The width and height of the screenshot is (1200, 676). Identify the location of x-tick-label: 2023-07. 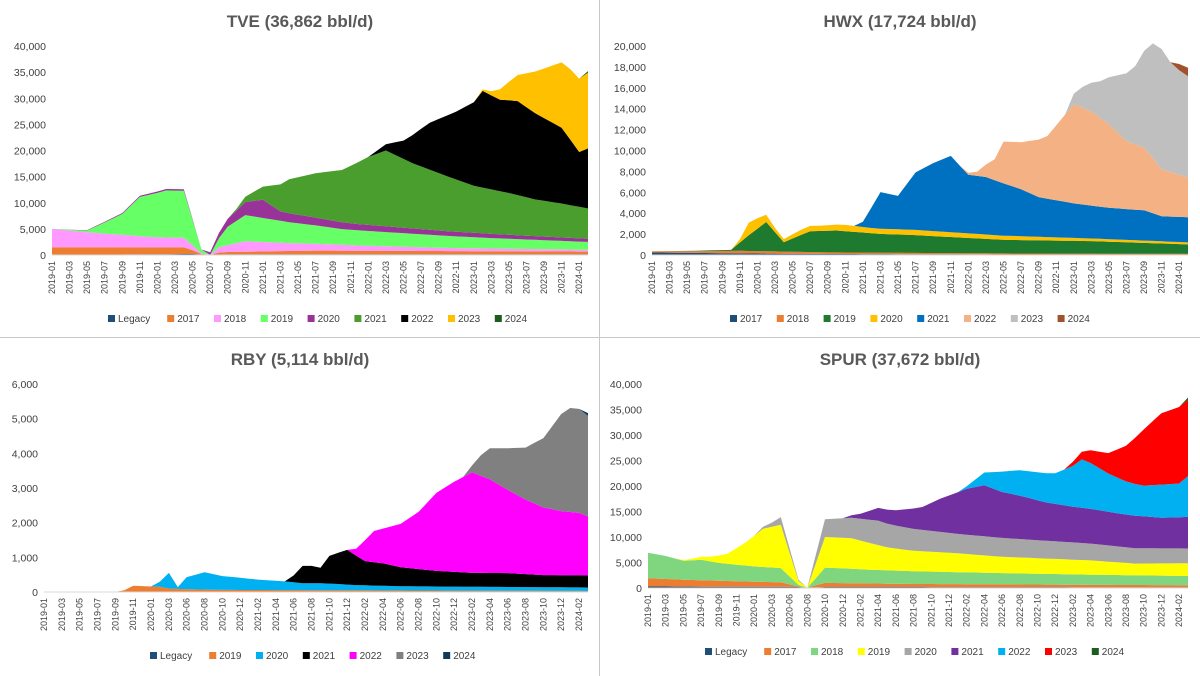
(527, 277).